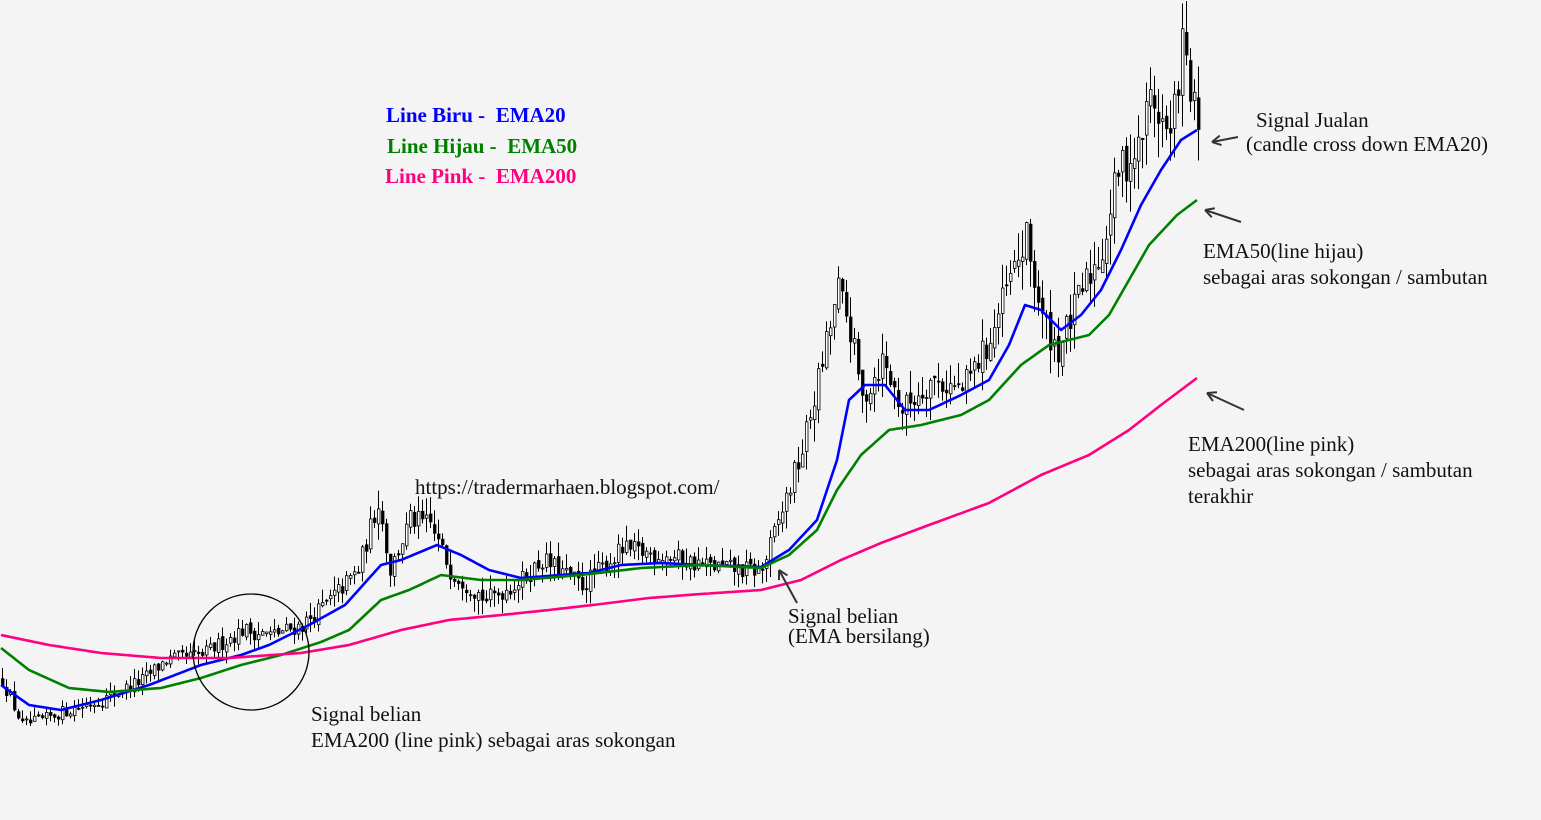  I want to click on arrow-sell-signal-head, so click(1216, 138).